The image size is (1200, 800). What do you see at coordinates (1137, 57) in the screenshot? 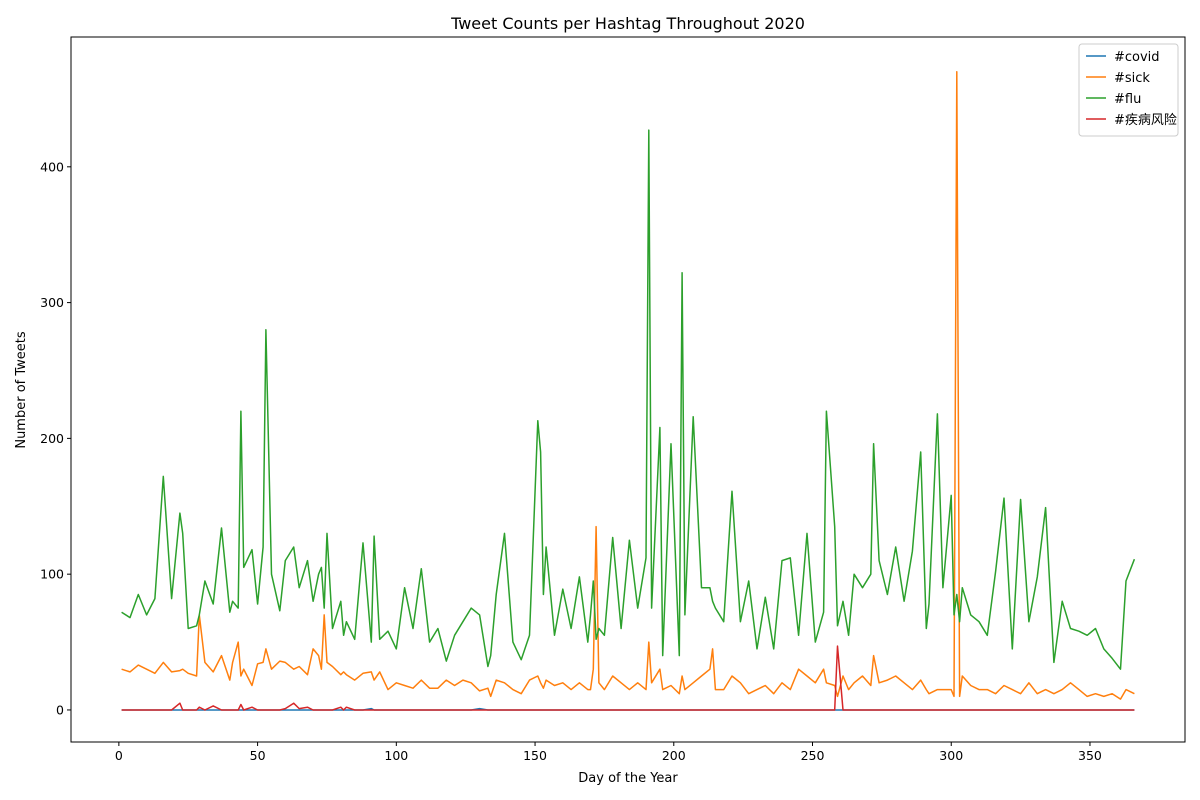
I see `legend-label-0: #covid` at bounding box center [1137, 57].